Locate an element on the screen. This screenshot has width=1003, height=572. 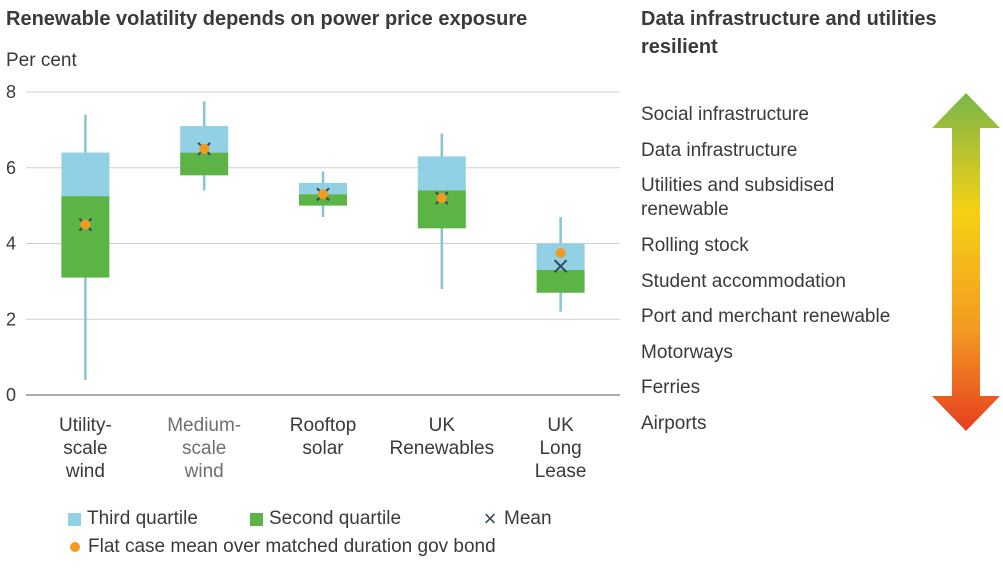
legend-second-quartile: Second quartile is located at coordinates (325, 519).